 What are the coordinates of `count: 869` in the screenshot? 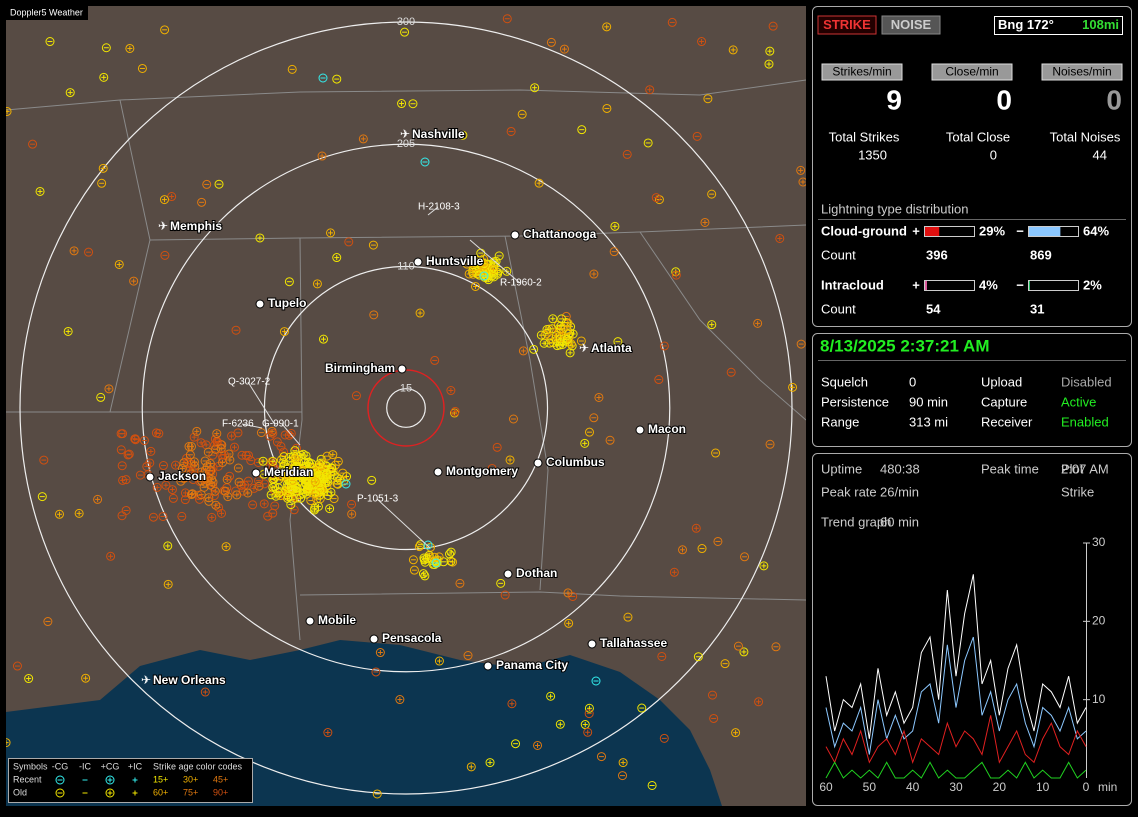 It's located at (1041, 254).